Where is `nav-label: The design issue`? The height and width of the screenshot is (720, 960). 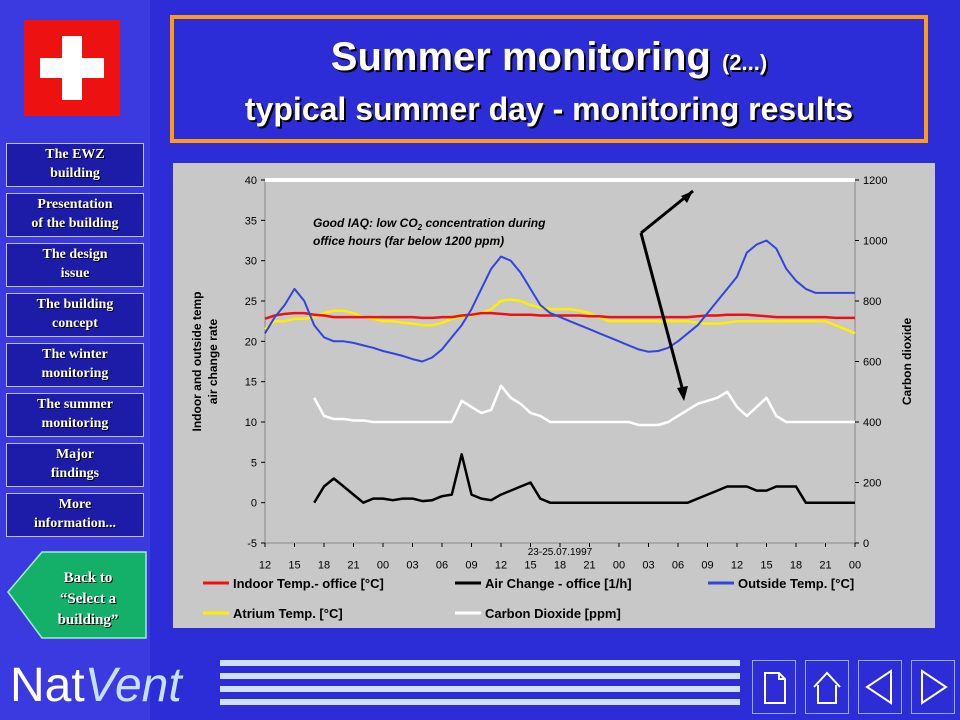 nav-label: The design issue is located at coordinates (75, 264).